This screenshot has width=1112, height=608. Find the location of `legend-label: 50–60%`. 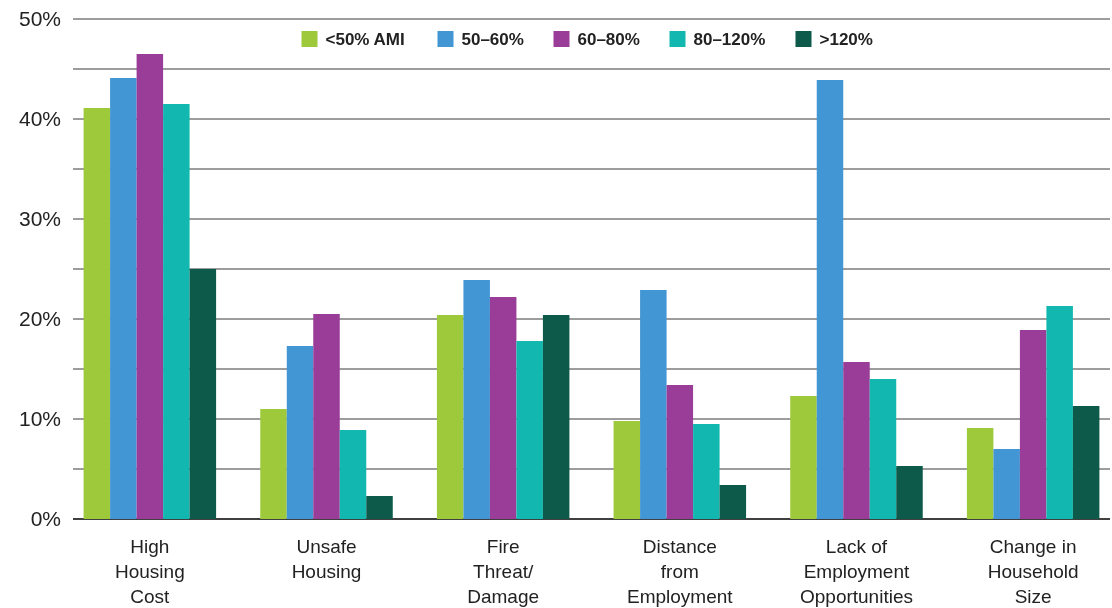

legend-label: 50–60% is located at coordinates (492, 39).